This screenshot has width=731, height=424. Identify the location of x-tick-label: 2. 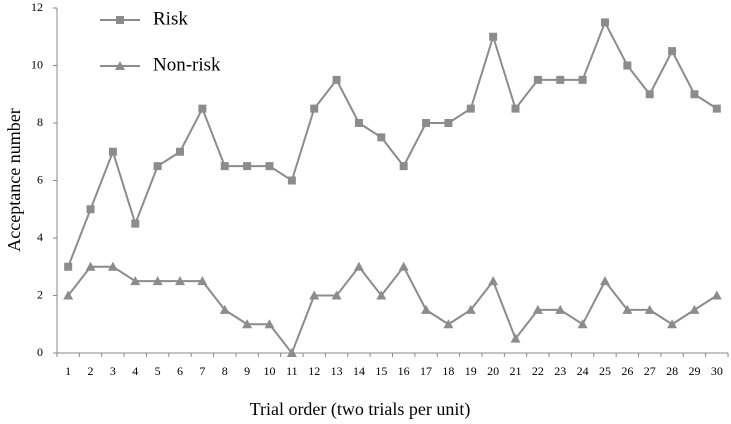
(91, 371).